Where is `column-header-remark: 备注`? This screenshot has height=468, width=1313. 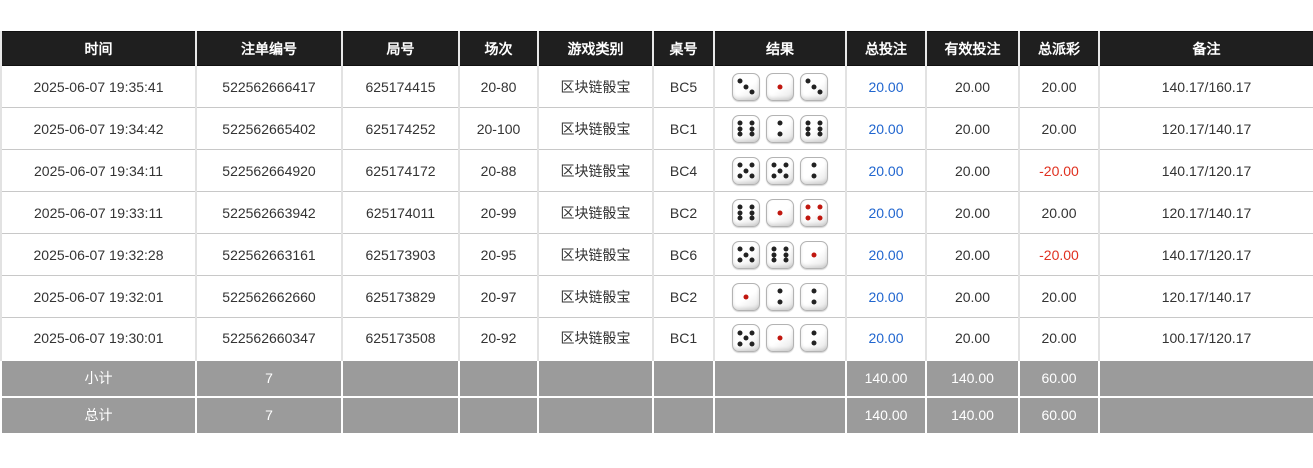 column-header-remark: 备注 is located at coordinates (1205, 48).